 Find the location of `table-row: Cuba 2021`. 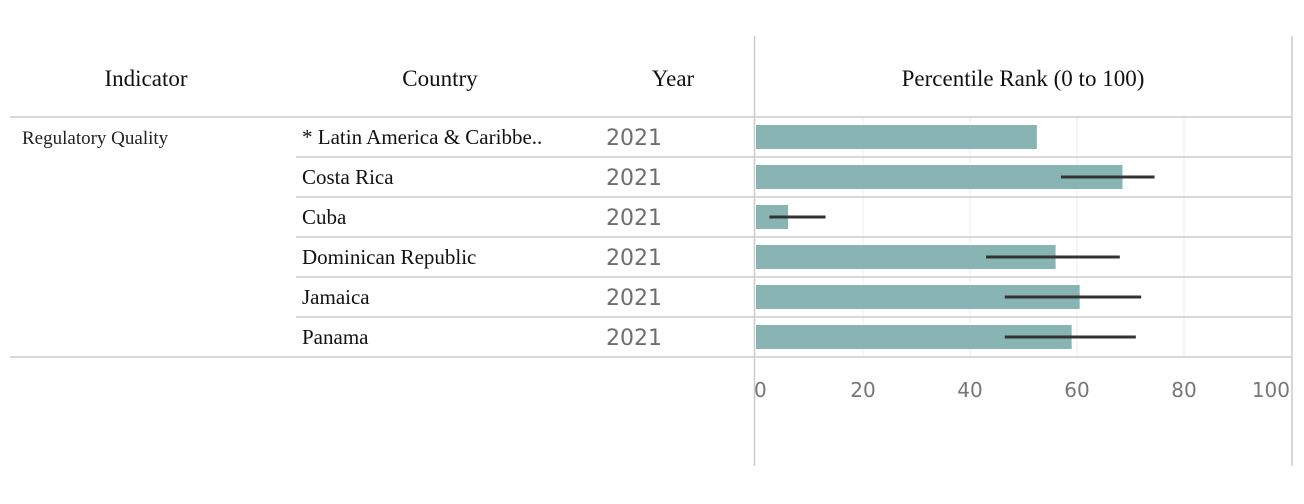

table-row: Cuba 2021 is located at coordinates (564, 218).